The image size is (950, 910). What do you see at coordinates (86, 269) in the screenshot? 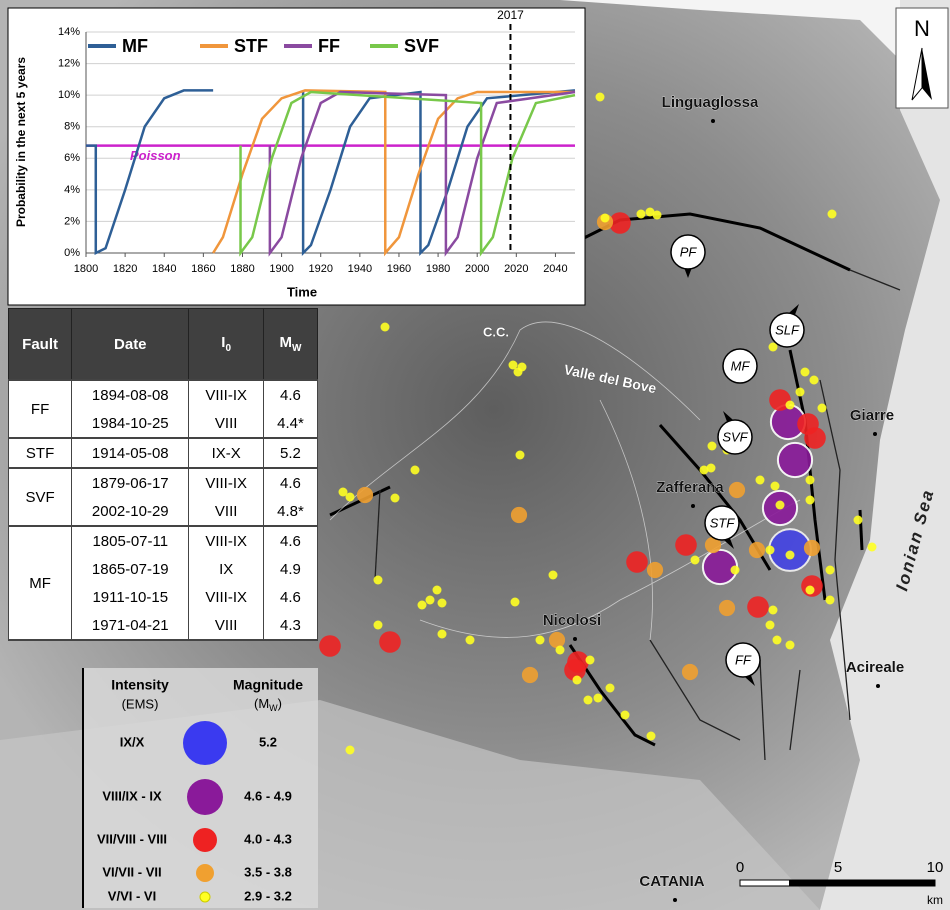
I see `x-tick-label: 1800` at bounding box center [86, 269].